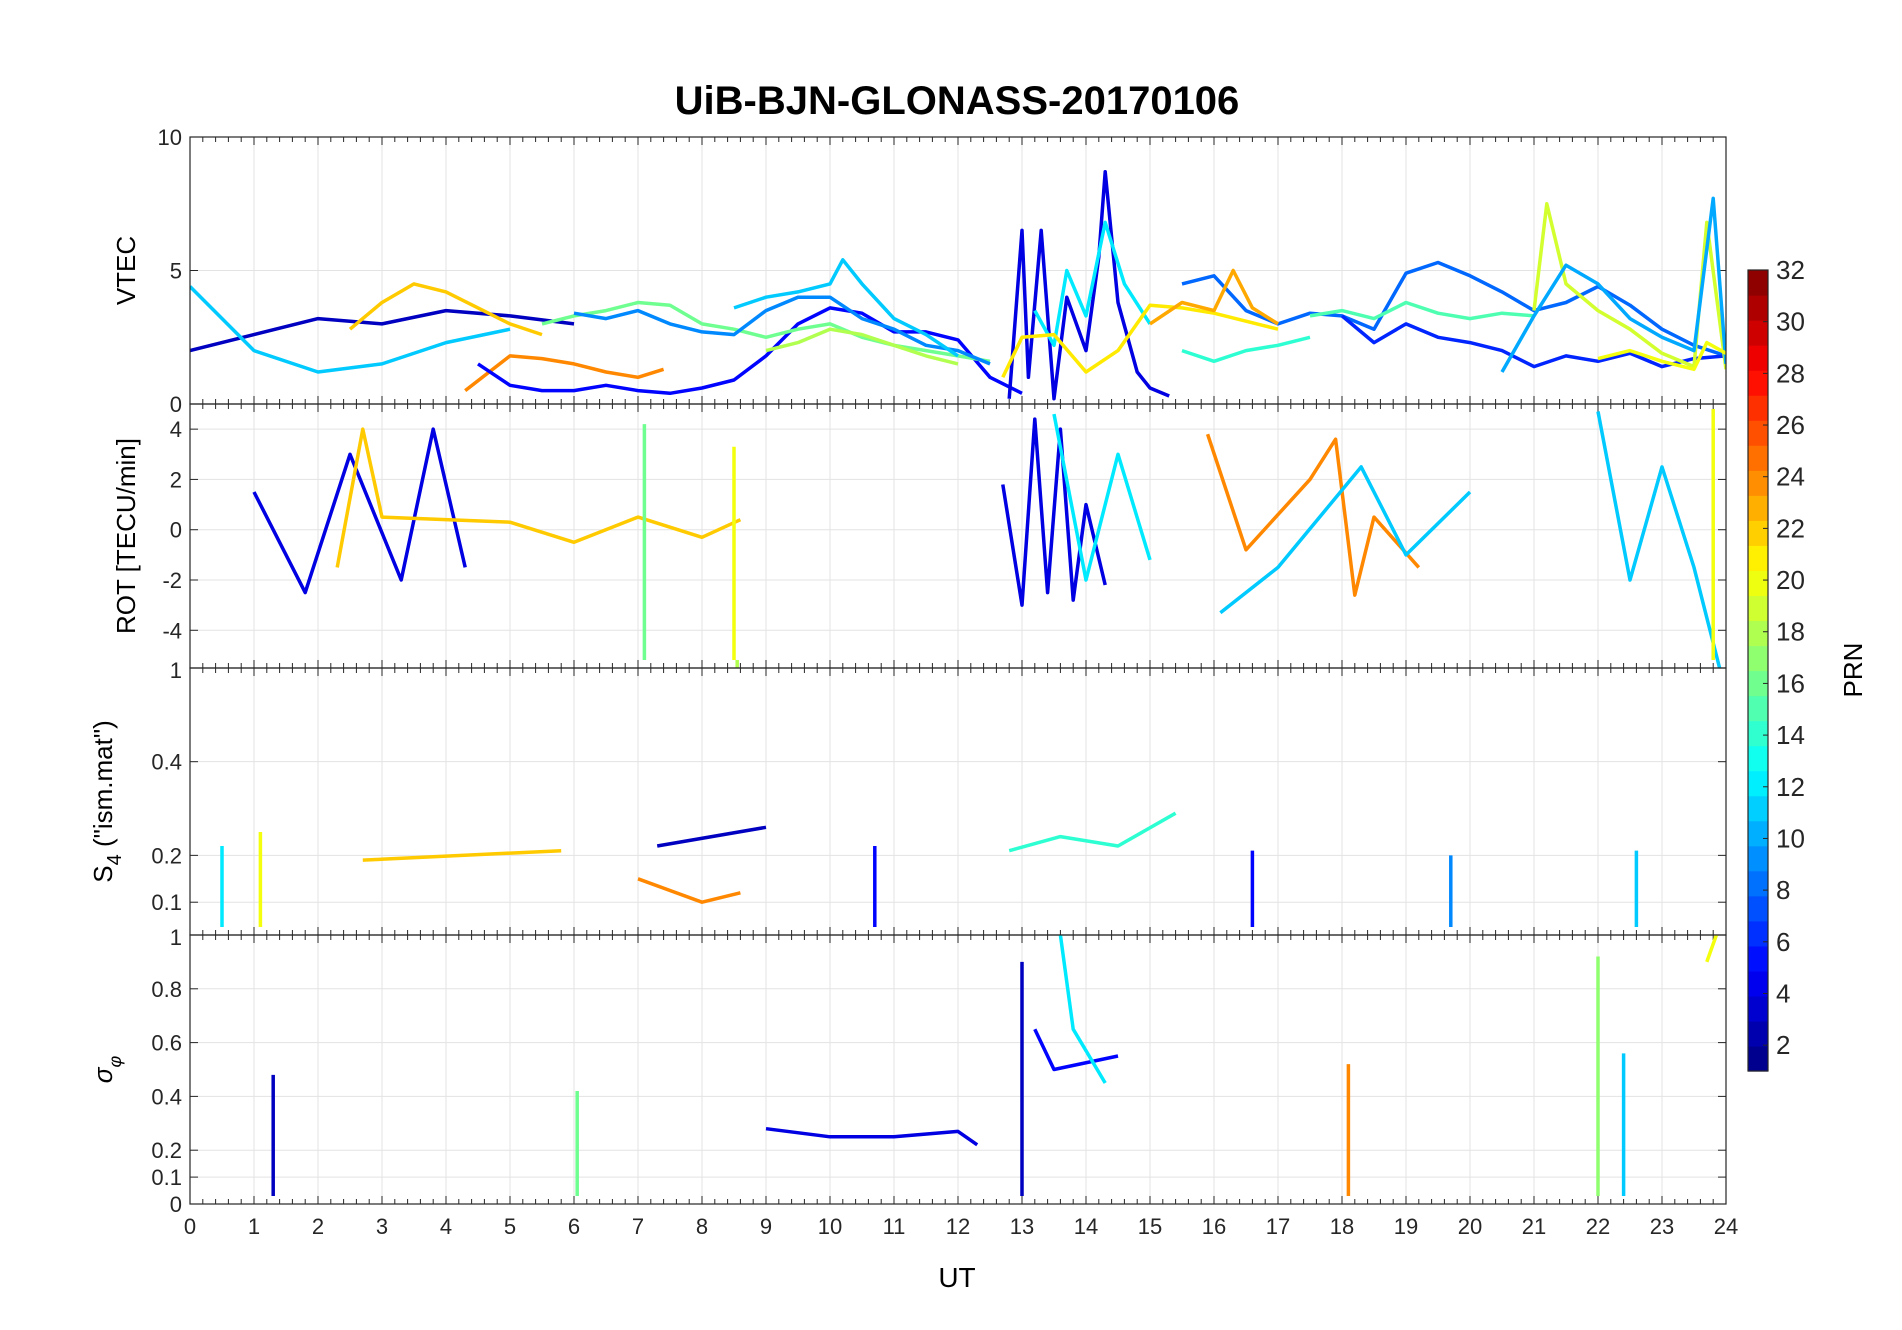 The width and height of the screenshot is (1902, 1330). What do you see at coordinates (172, 630) in the screenshot?
I see `ytick-label: -4` at bounding box center [172, 630].